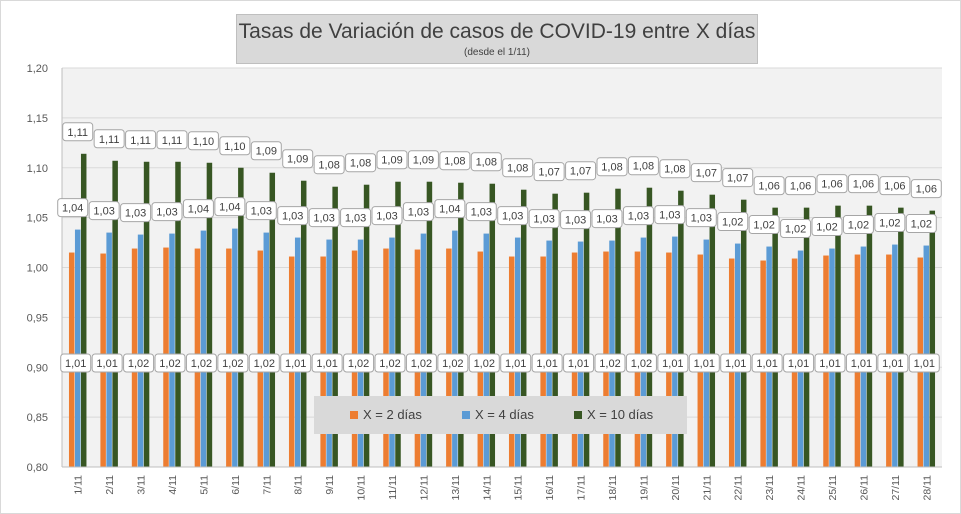  Describe the element at coordinates (424, 488) in the screenshot. I see `x-tick-label: 12/11` at that location.